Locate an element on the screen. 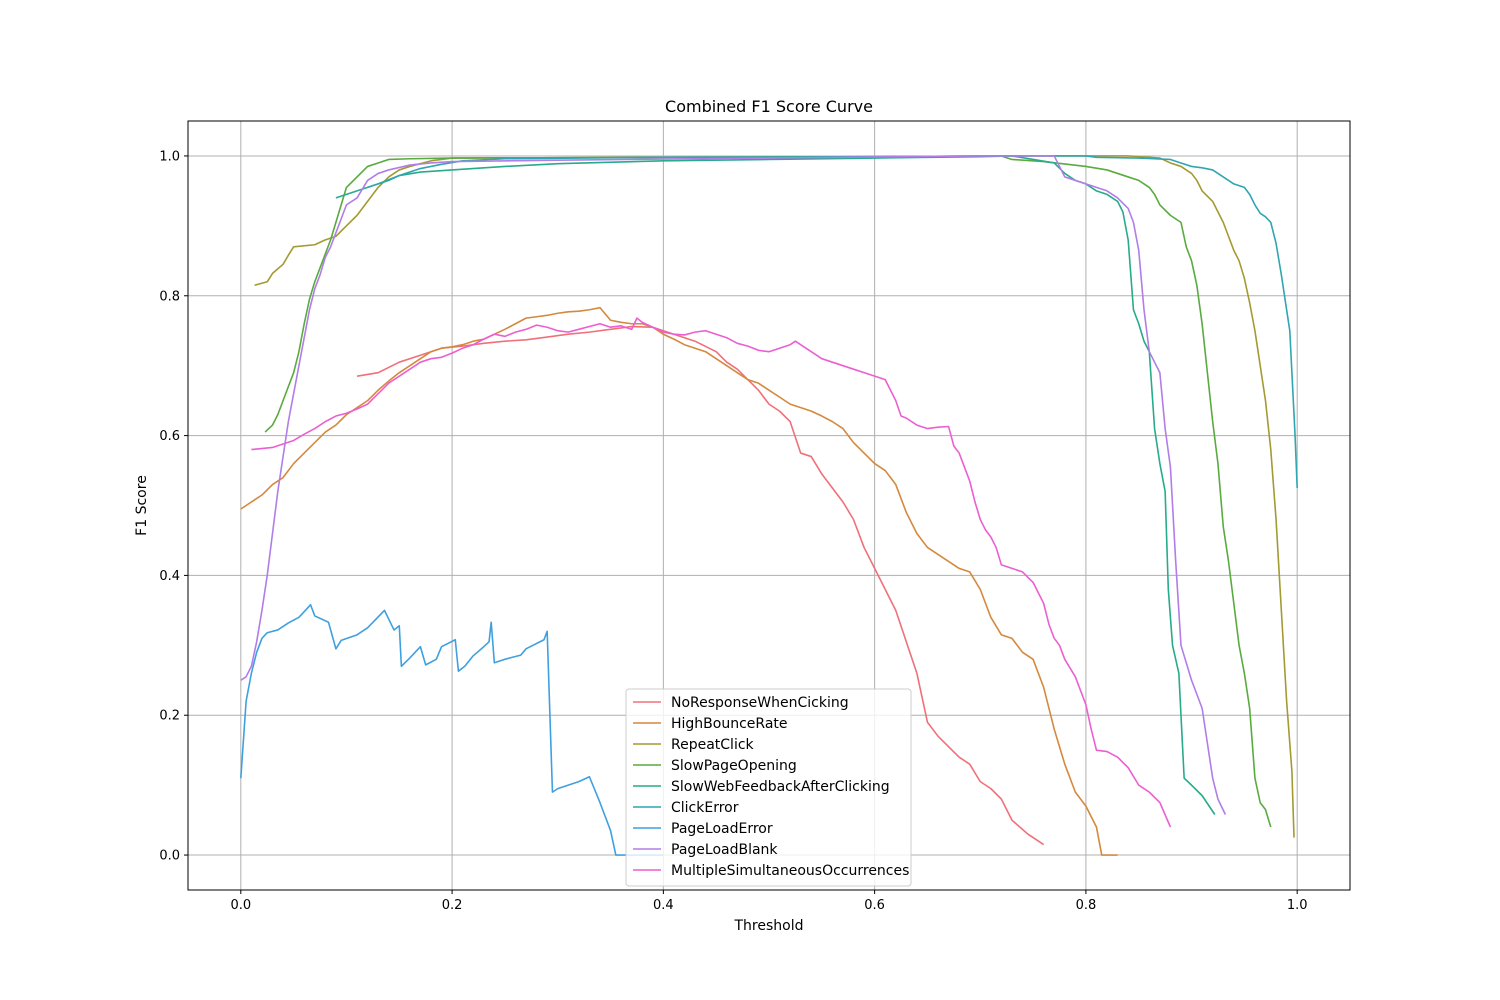 This screenshot has height=1000, width=1500. x-tick-label: 0.2 is located at coordinates (452, 905).